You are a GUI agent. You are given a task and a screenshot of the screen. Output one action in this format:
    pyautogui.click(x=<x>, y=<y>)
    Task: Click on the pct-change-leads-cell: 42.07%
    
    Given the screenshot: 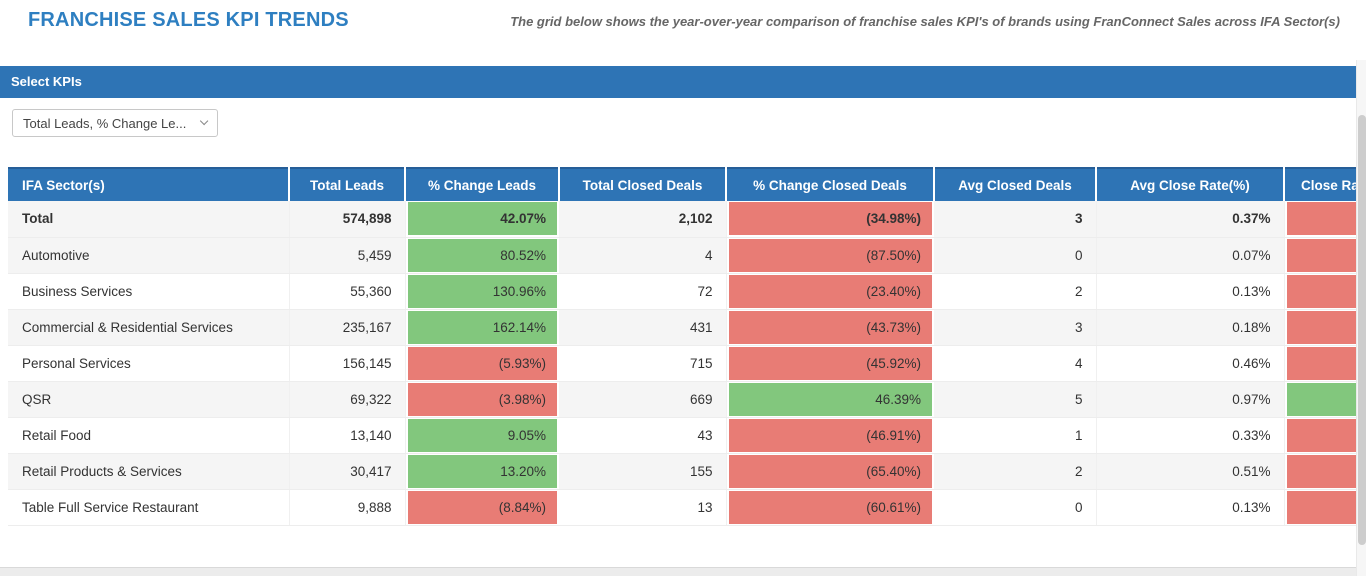 What is the action you would take?
    pyautogui.click(x=482, y=219)
    